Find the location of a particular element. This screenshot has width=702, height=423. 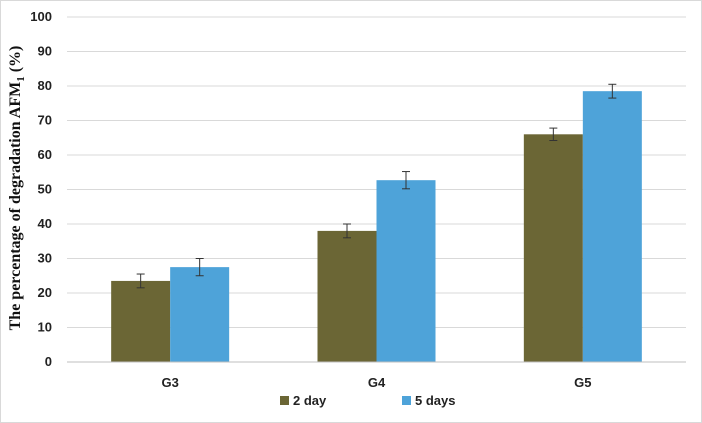

legend-label: 2 day is located at coordinates (310, 400).